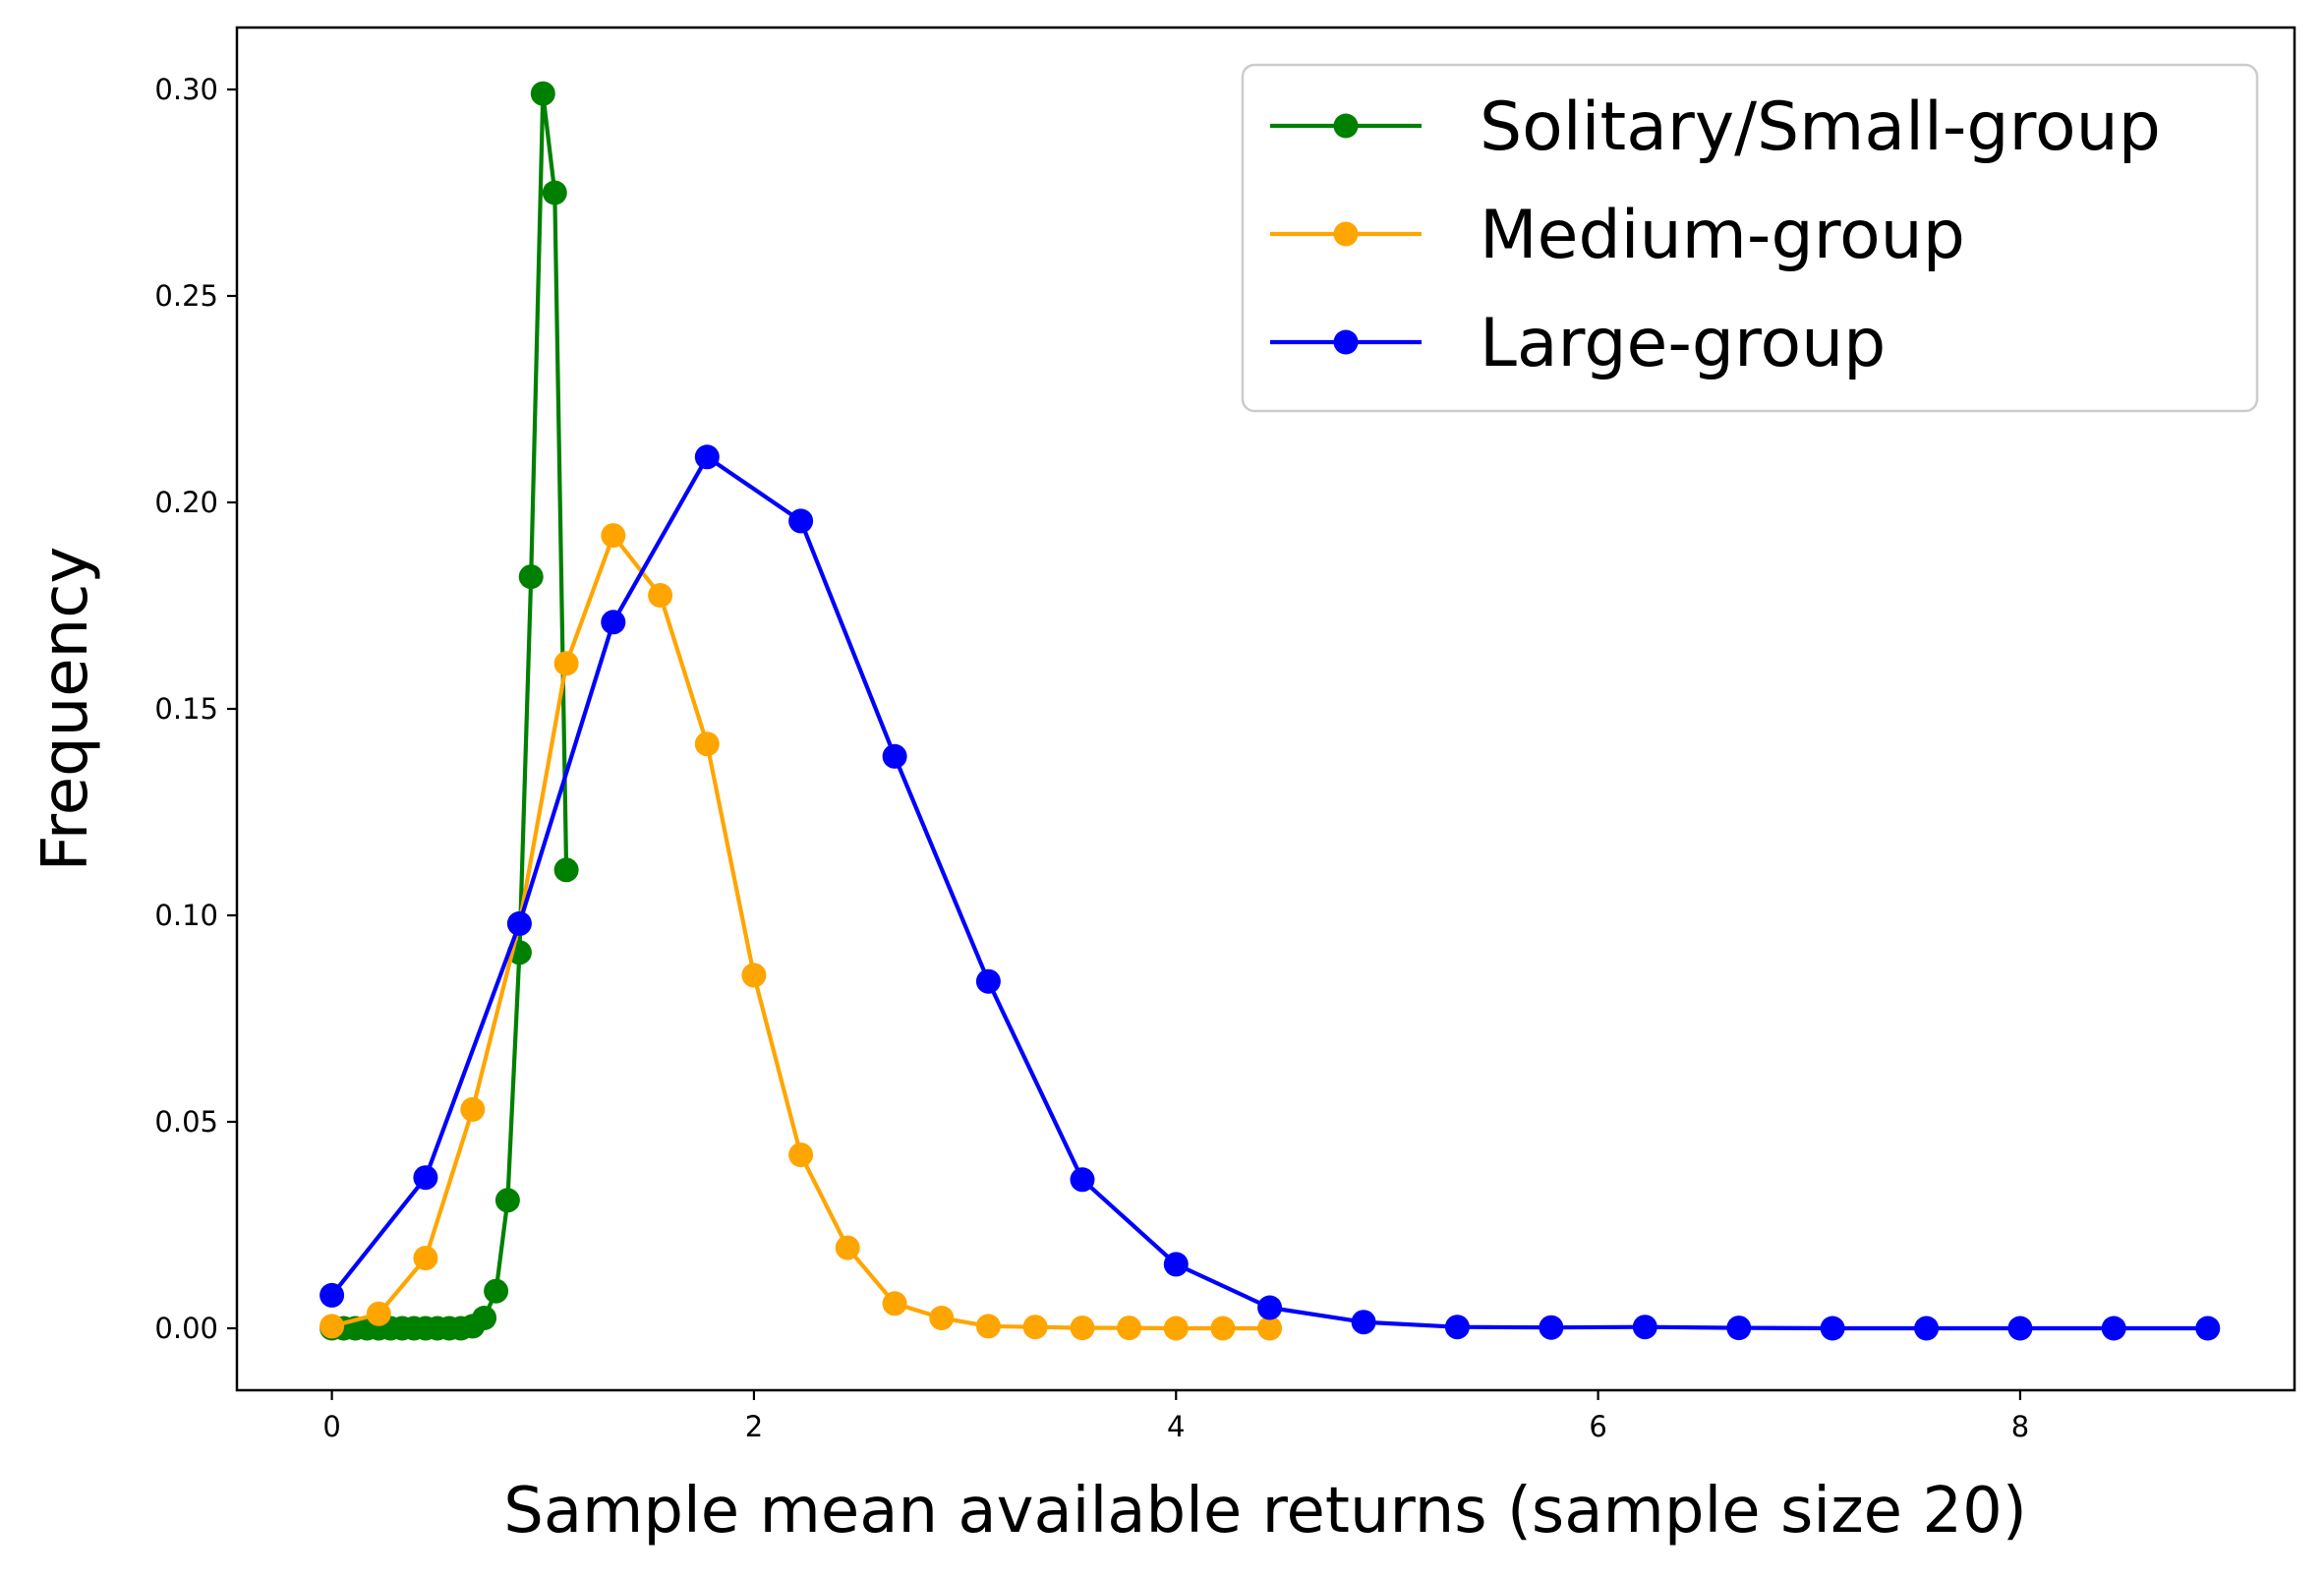 The image size is (2324, 1579). I want to click on x-tick-label: 0, so click(331, 1426).